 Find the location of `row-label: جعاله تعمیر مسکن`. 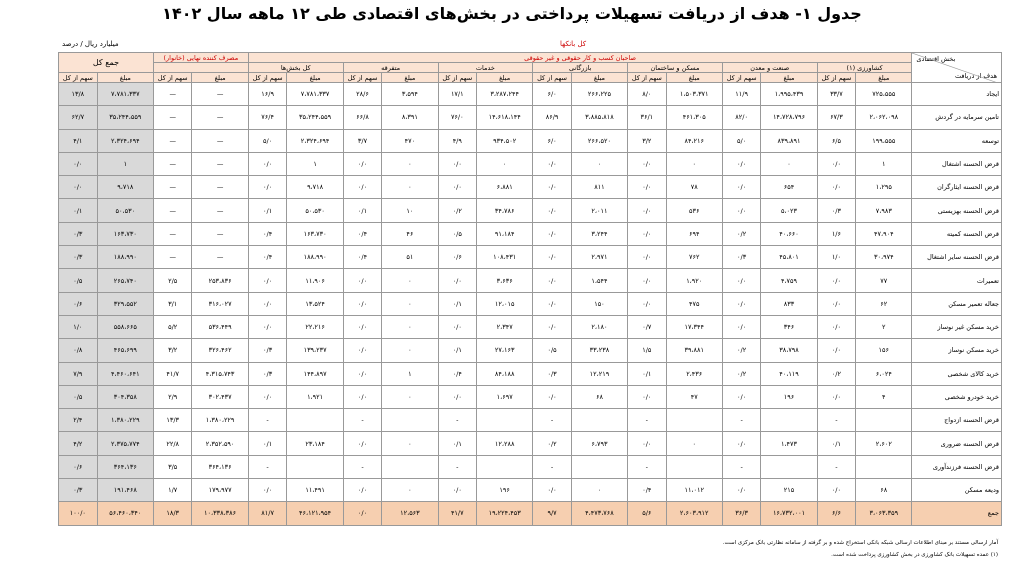

row-label: جعاله تعمیر مسکن is located at coordinates (956, 303).